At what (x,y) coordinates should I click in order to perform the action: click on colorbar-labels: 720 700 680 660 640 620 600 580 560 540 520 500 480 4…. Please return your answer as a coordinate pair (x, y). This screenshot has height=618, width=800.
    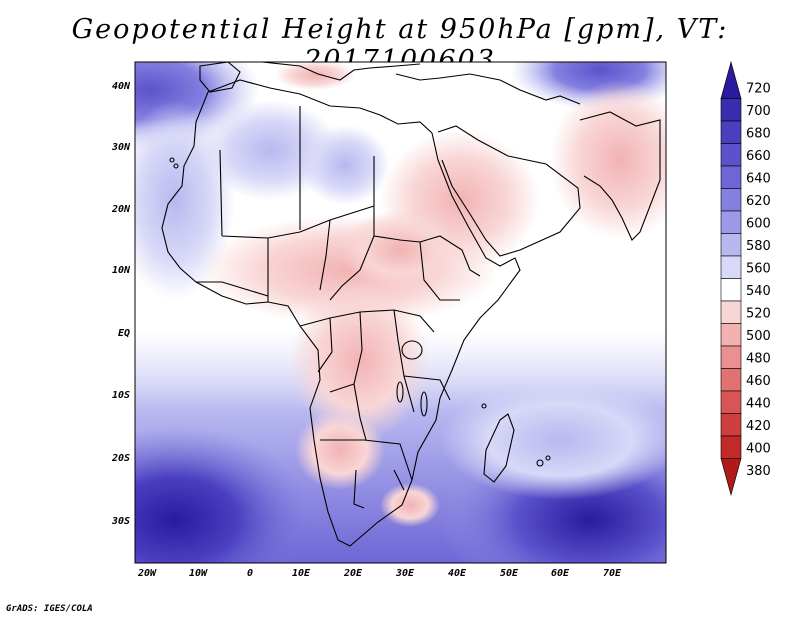
    Looking at the image, I should click on (758, 280).